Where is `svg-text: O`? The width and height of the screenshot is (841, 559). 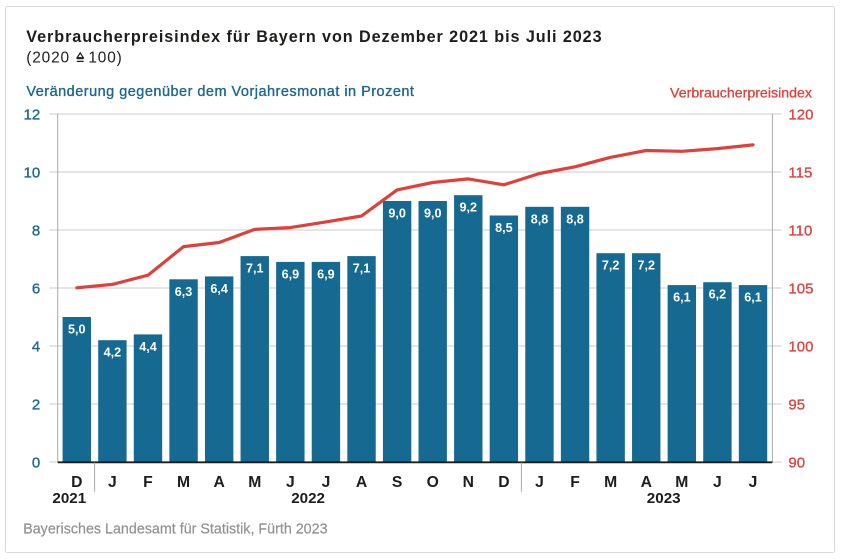
svg-text: O is located at coordinates (433, 482).